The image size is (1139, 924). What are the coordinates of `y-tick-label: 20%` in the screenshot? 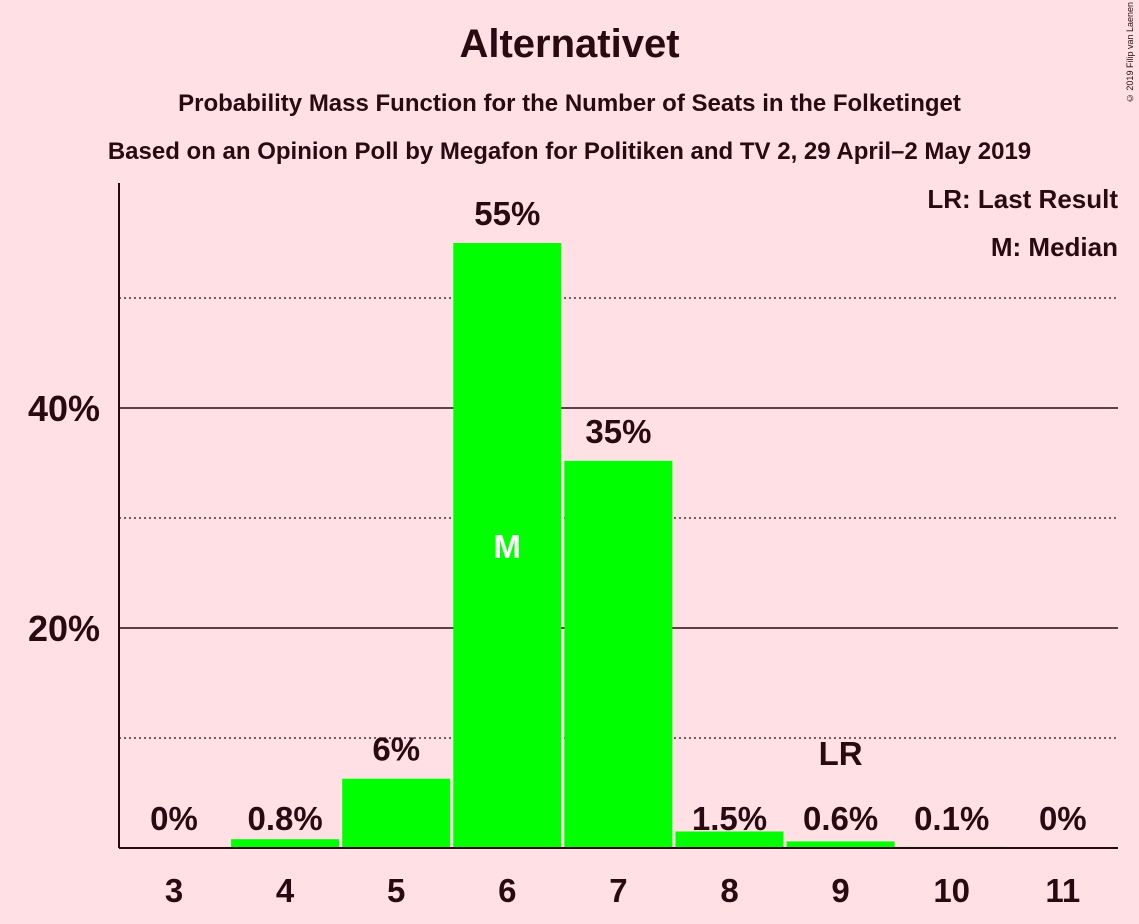 It's located at (64, 628).